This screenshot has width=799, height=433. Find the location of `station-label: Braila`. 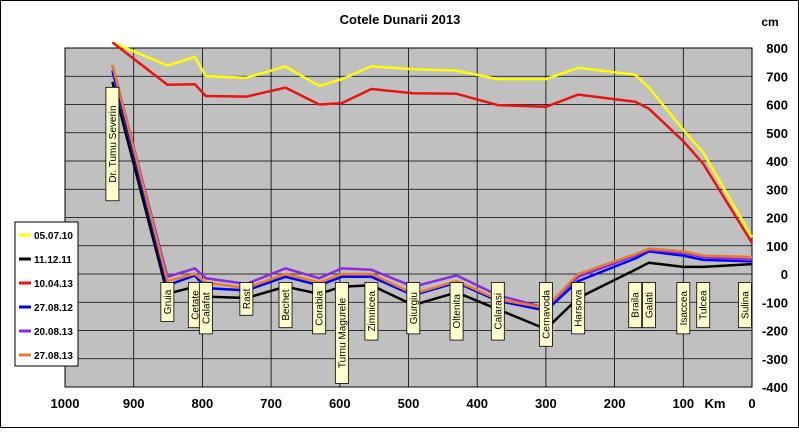

station-label: Braila is located at coordinates (635, 305).